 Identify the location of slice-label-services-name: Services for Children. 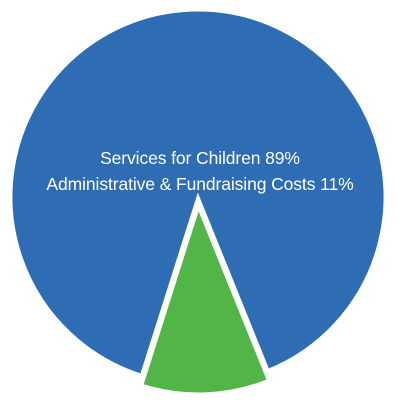
(180, 158).